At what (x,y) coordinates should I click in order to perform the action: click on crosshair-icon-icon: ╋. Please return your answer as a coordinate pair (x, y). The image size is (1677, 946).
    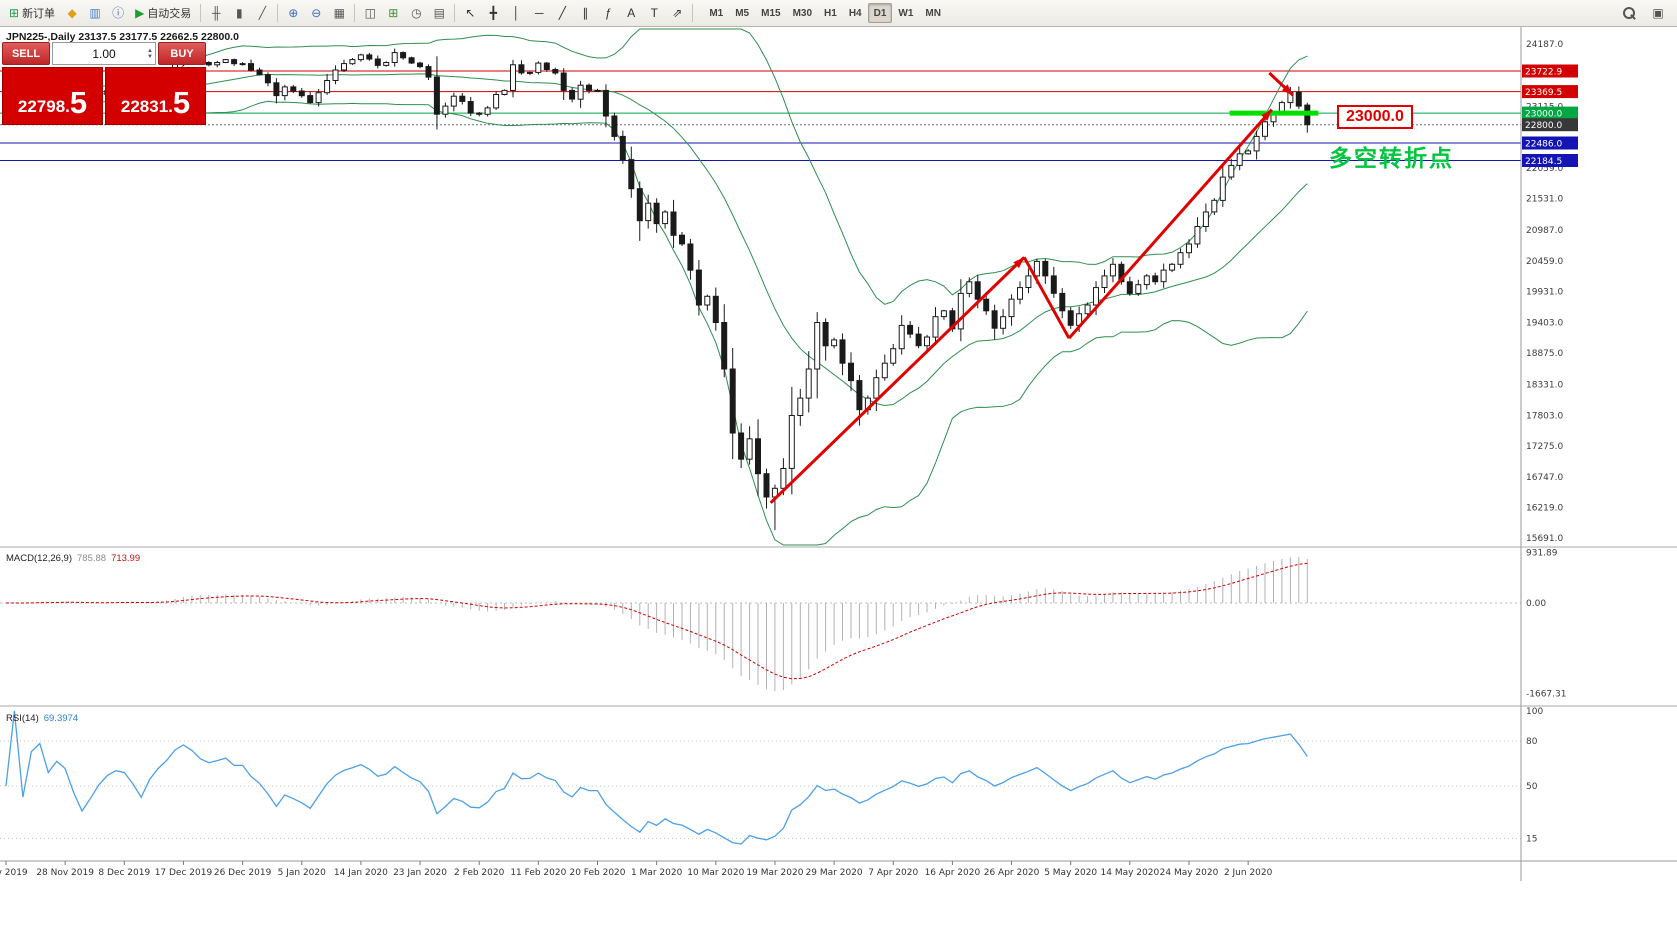
    Looking at the image, I should click on (493, 13).